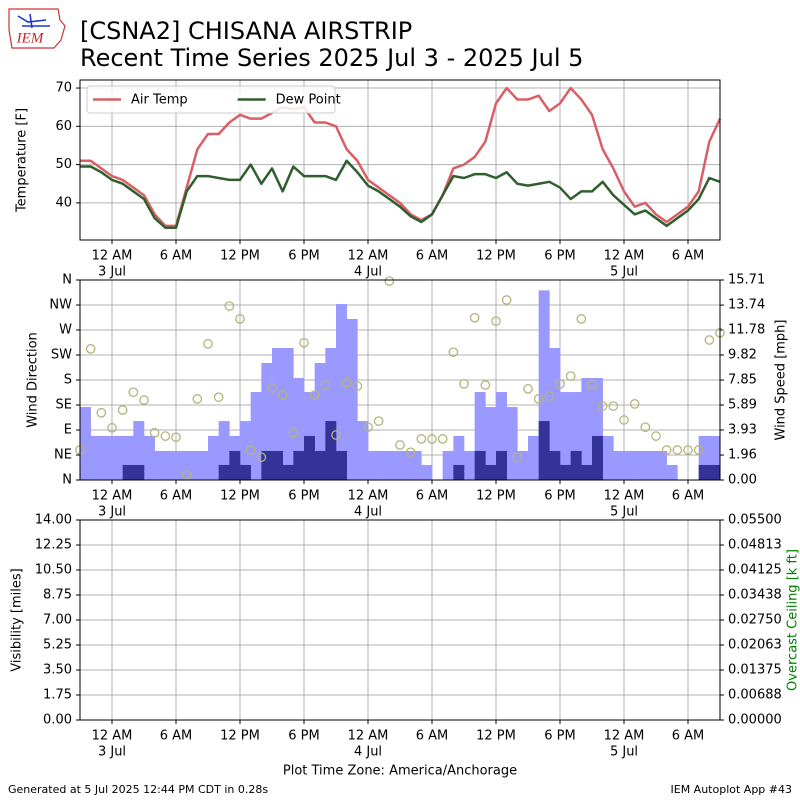  What do you see at coordinates (368, 752) in the screenshot?
I see `x-date-label: 4 Jul` at bounding box center [368, 752].